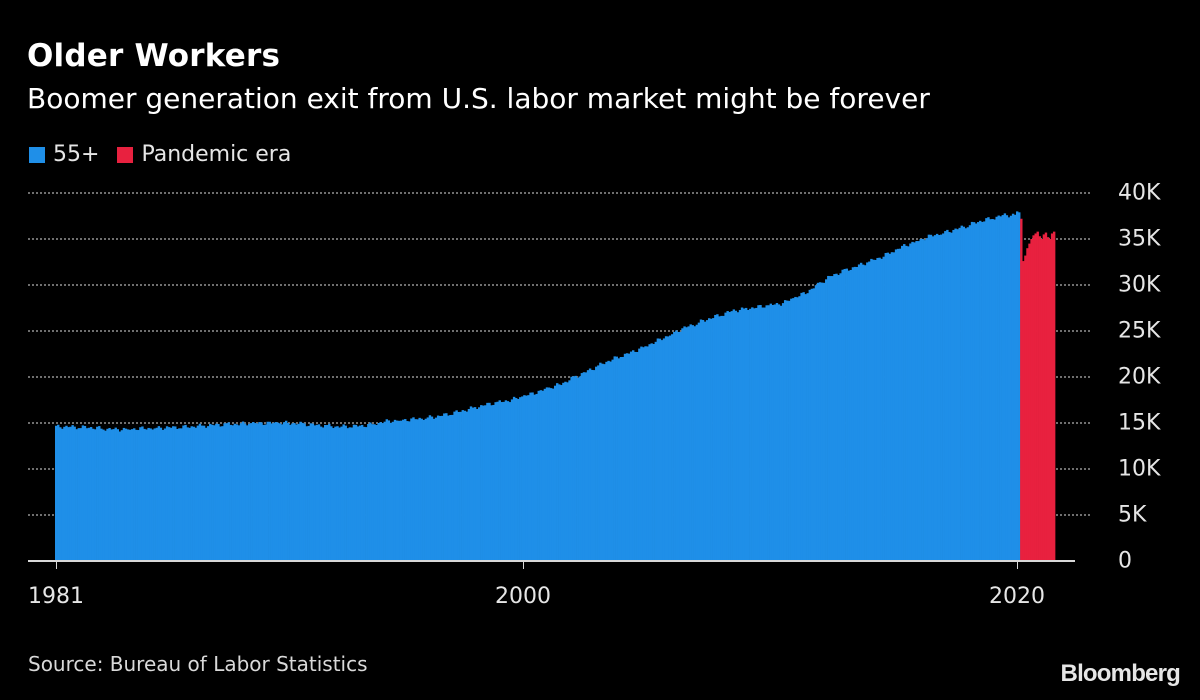 The width and height of the screenshot is (1200, 700). Describe the element at coordinates (559, 331) in the screenshot. I see `gridline-25k` at that location.